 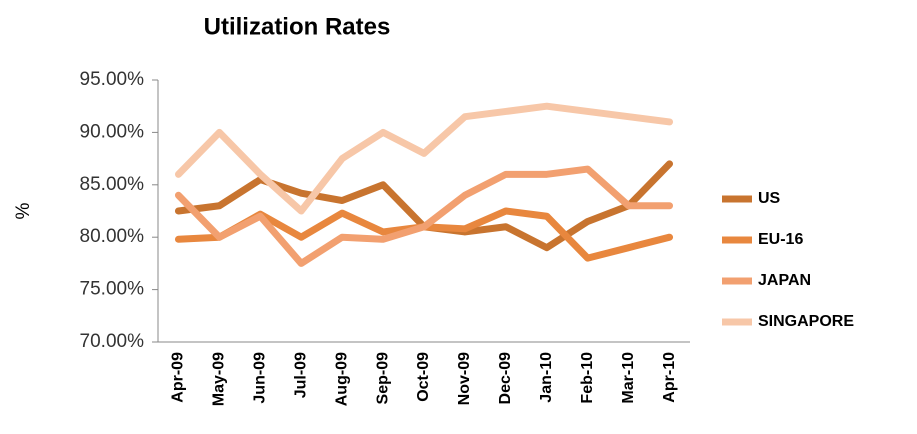 What do you see at coordinates (669, 377) in the screenshot?
I see `x-tick-label: Apr-10` at bounding box center [669, 377].